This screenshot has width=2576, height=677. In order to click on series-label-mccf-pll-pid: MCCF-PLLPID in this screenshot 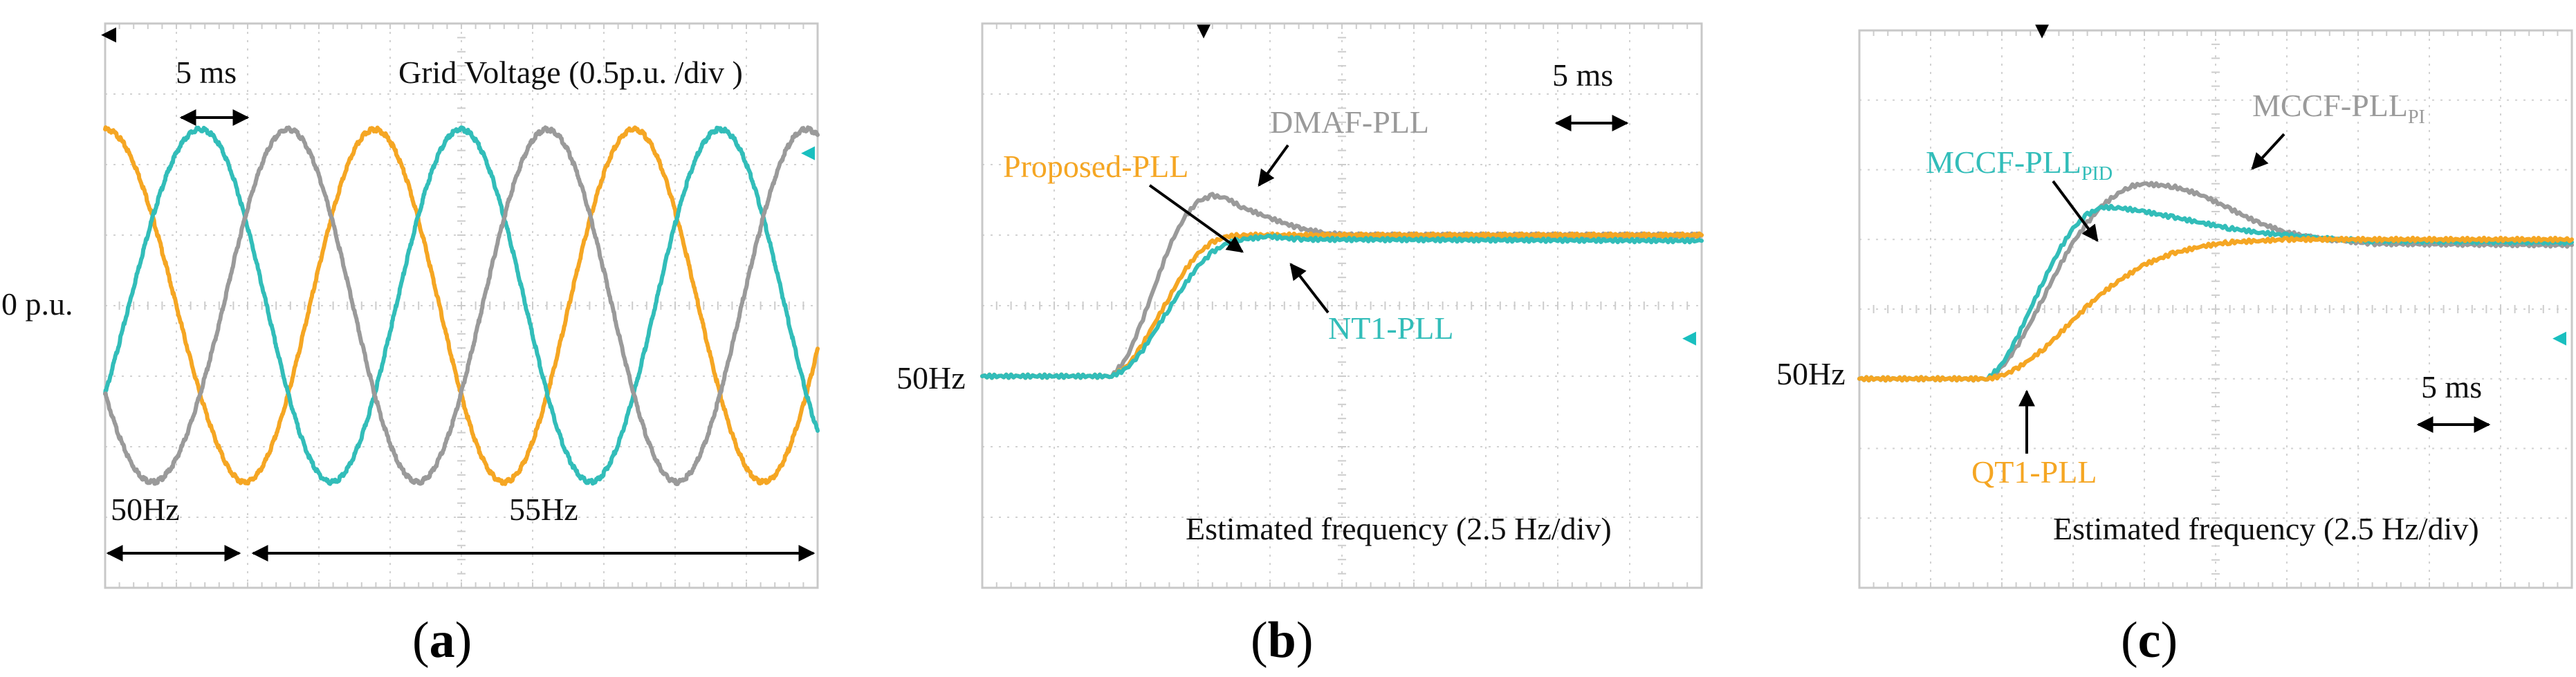, I will do `click(2019, 165)`.